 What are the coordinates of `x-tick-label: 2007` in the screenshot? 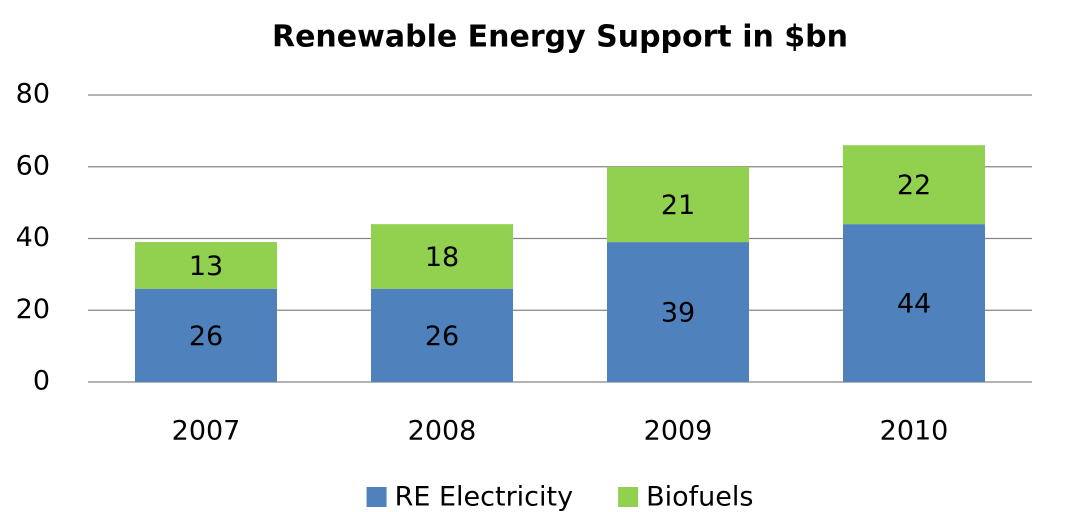 It's located at (206, 431).